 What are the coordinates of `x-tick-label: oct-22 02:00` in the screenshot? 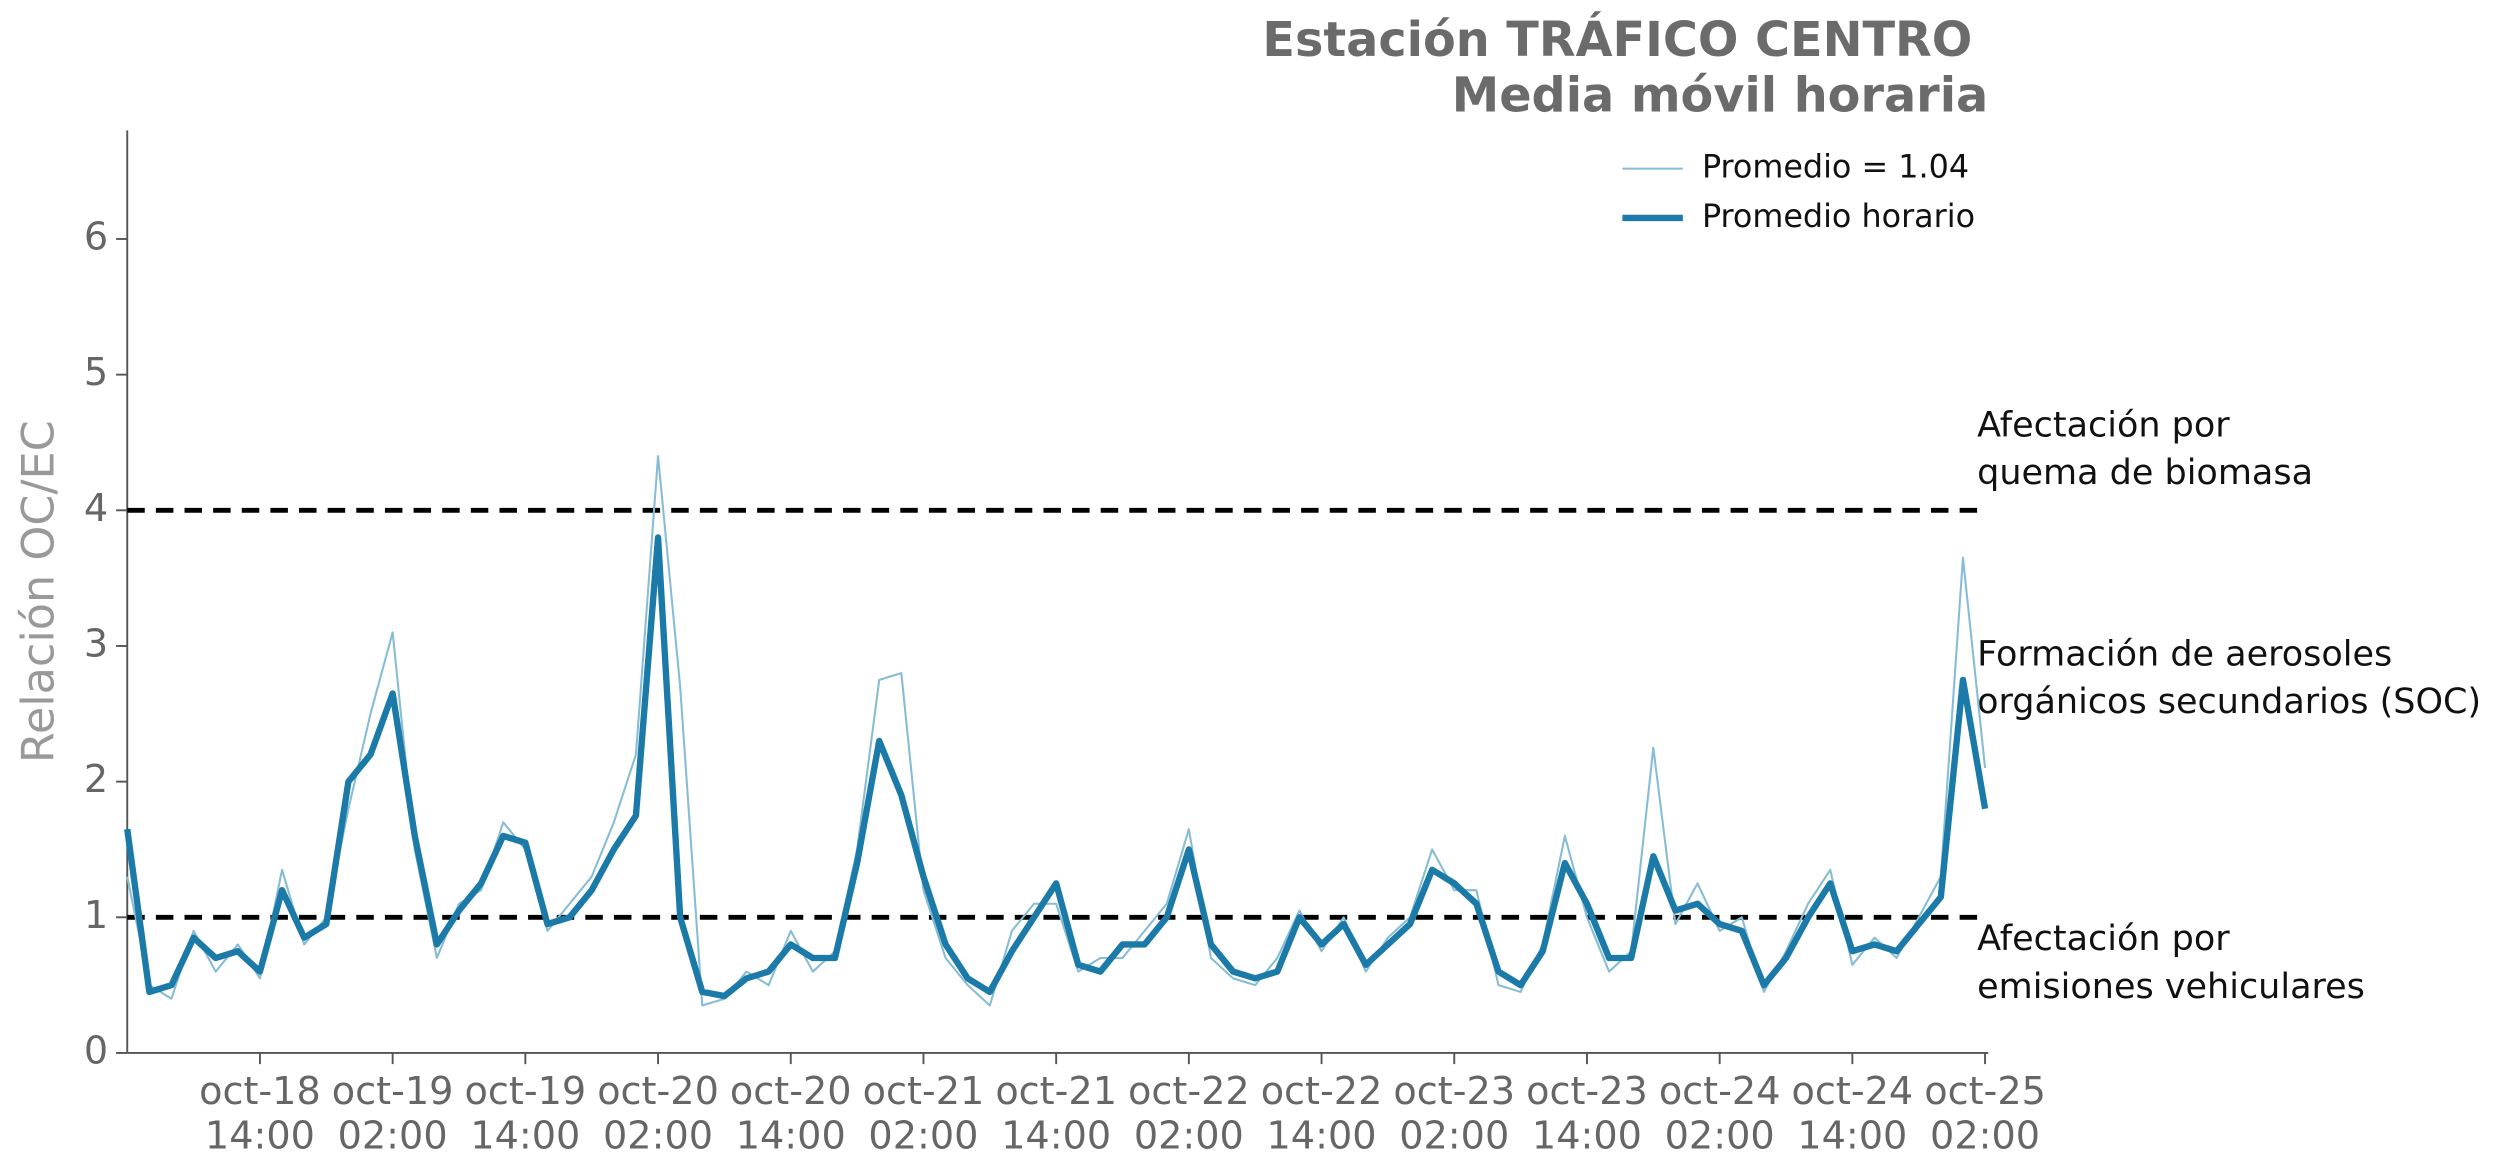 It's located at (1189, 1113).